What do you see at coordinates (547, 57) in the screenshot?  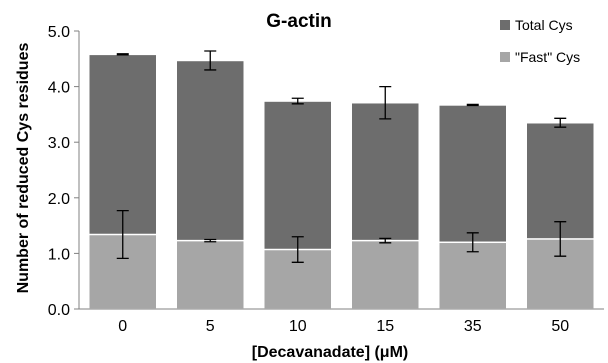 I see `legend-label-fast: "Fast" Cys` at bounding box center [547, 57].